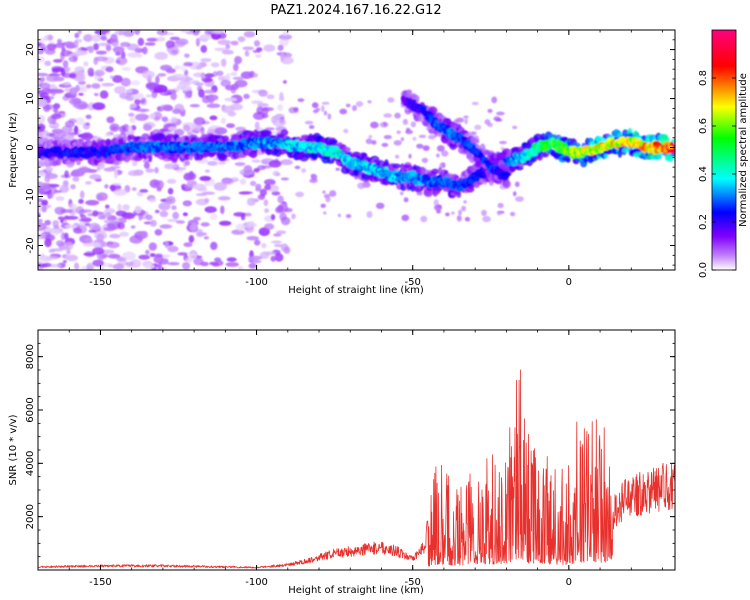 The image size is (750, 600). What do you see at coordinates (30, 98) in the screenshot?
I see `y-tick-label: 10` at bounding box center [30, 98].